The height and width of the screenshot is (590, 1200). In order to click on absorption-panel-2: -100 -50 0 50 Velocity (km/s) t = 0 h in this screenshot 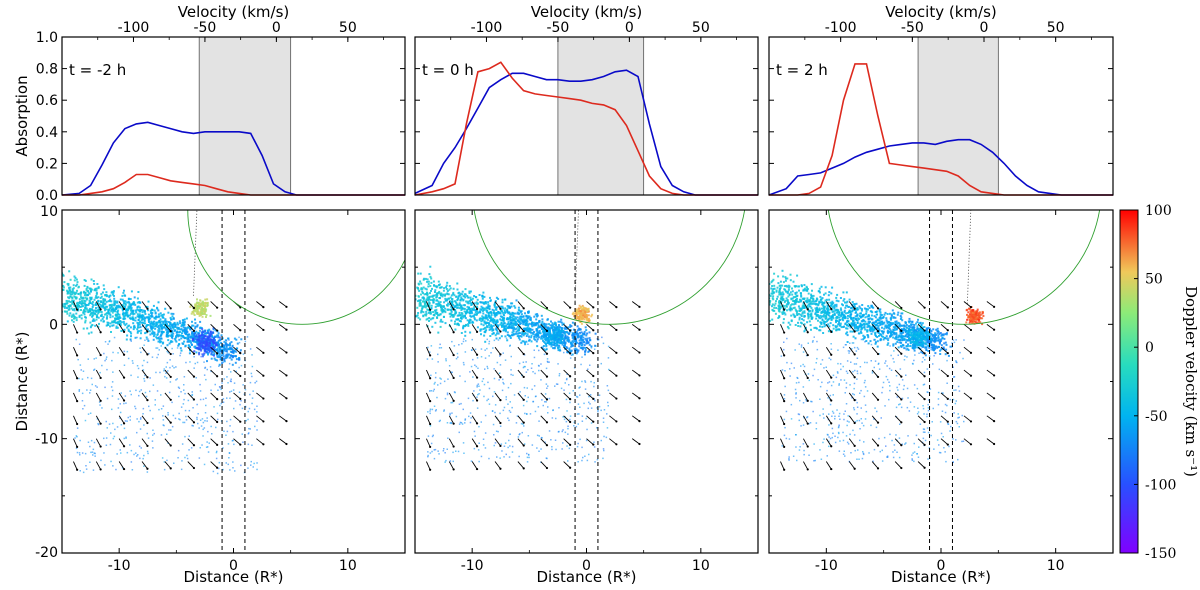, I will do `click(586, 99)`.